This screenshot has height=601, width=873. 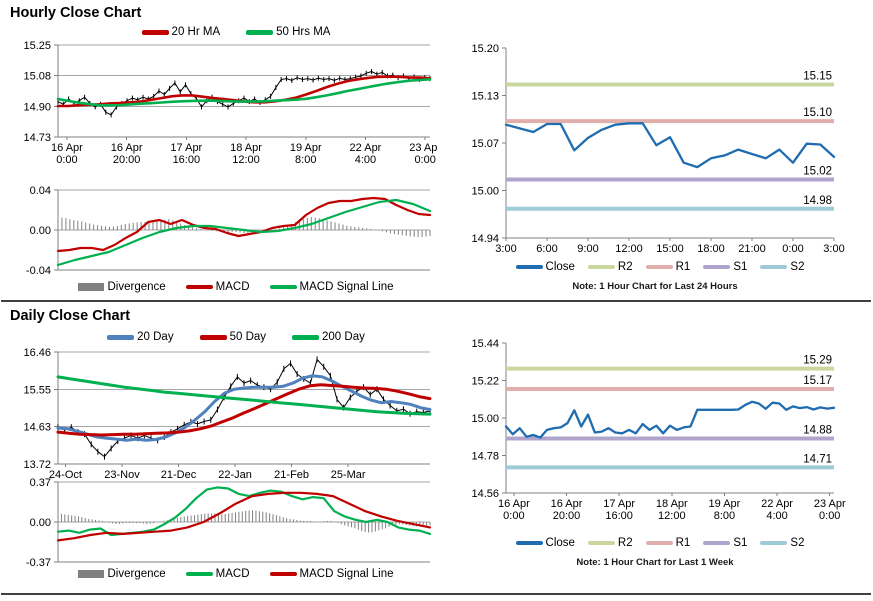 I want to click on weekly-pivot-legend: Close R2 R1 S1 S2, so click(x=660, y=543).